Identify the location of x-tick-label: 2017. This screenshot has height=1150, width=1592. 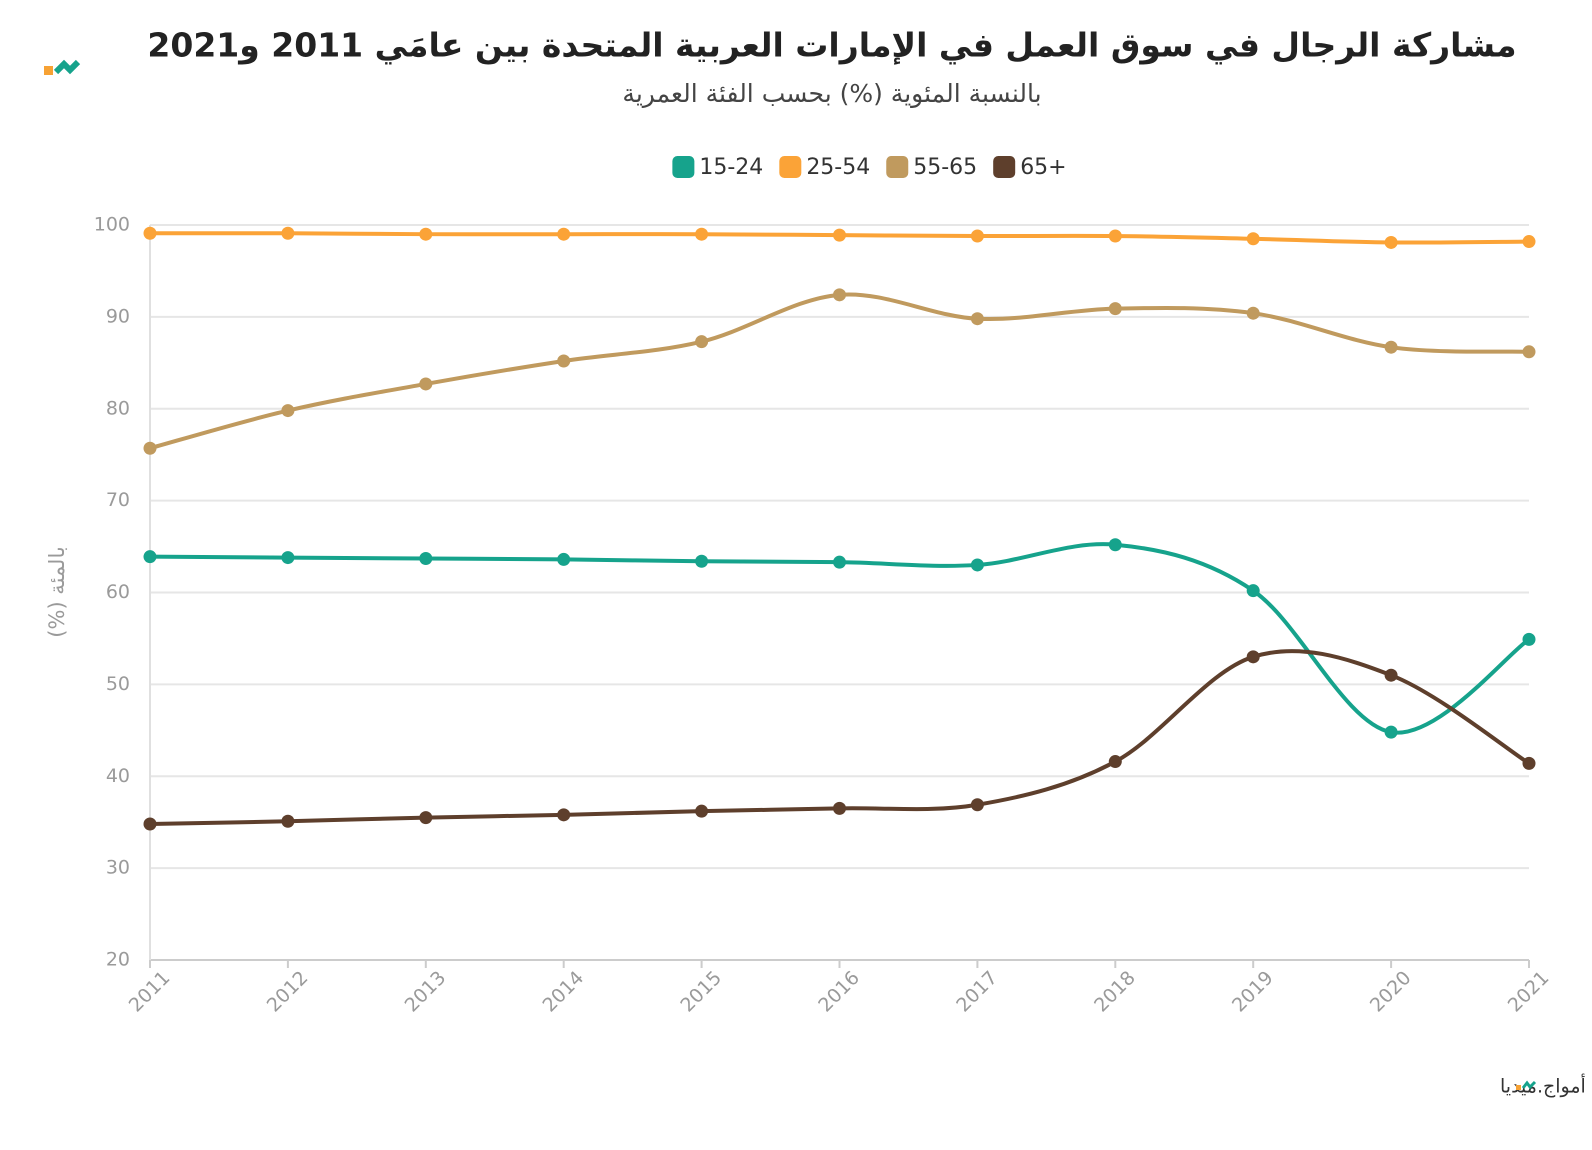
(977, 992).